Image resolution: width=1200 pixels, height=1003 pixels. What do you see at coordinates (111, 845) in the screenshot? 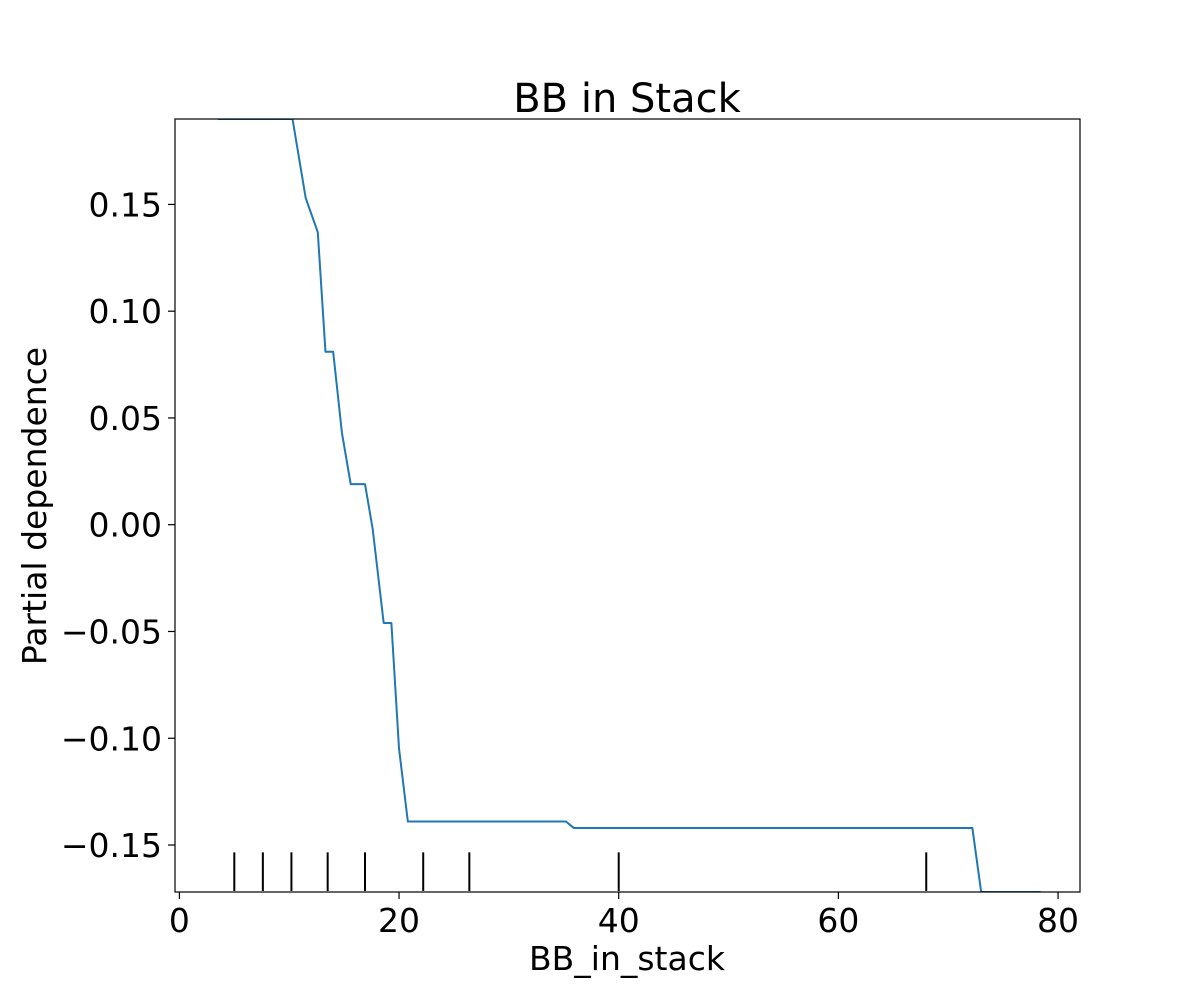
I see `y-tick-label-6: −0.15` at bounding box center [111, 845].